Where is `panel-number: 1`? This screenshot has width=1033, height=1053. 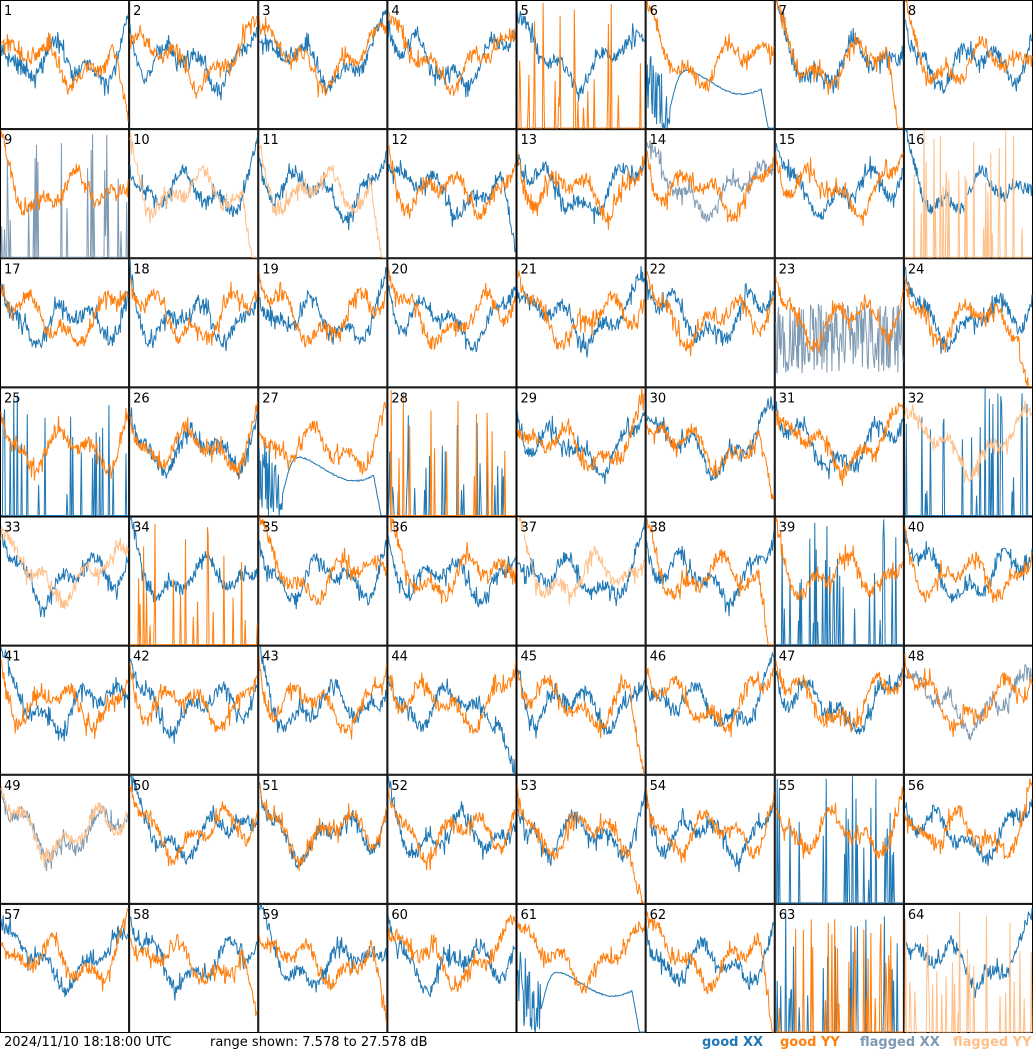
panel-number: 1 is located at coordinates (8, 11).